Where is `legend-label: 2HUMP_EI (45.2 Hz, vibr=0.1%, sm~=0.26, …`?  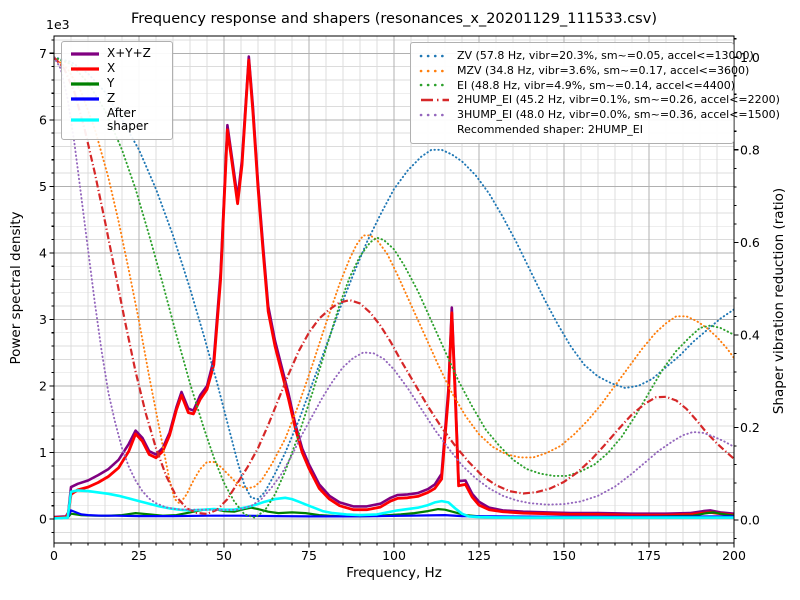
legend-label: 2HUMP_EI (45.2 Hz, vibr=0.1%, sm~=0.26, … is located at coordinates (618, 100).